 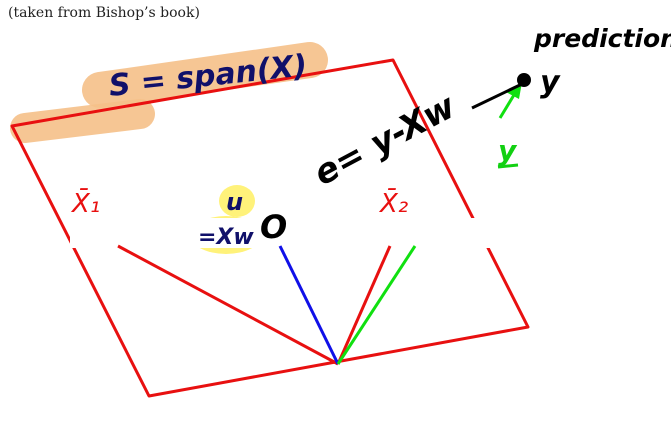 I want to click on y-green-vector, so click(x=376, y=305).